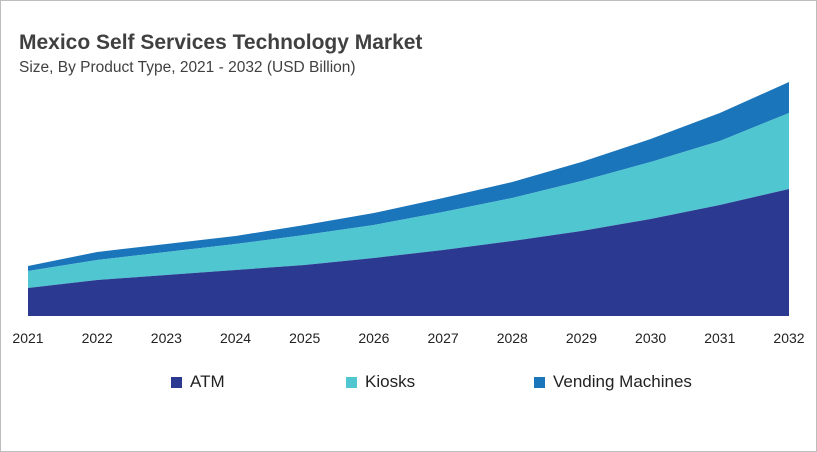 Image resolution: width=817 pixels, height=452 pixels. I want to click on legend-label: Vending Machines, so click(622, 381).